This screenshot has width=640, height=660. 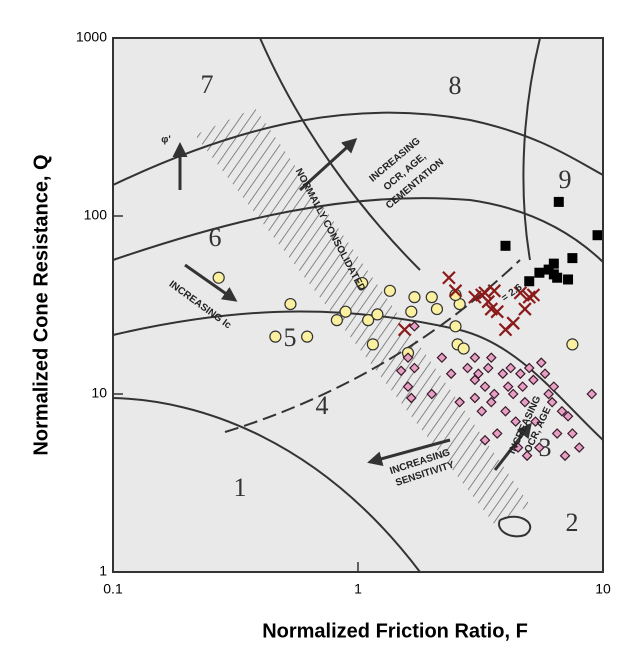 I want to click on zone-label: 6, so click(x=215, y=237).